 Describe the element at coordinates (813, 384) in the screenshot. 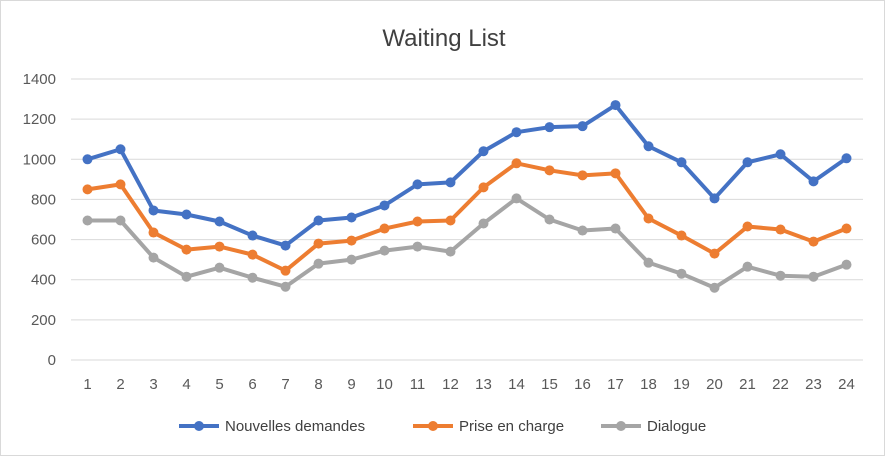

I see `x-tick-label: 23` at that location.